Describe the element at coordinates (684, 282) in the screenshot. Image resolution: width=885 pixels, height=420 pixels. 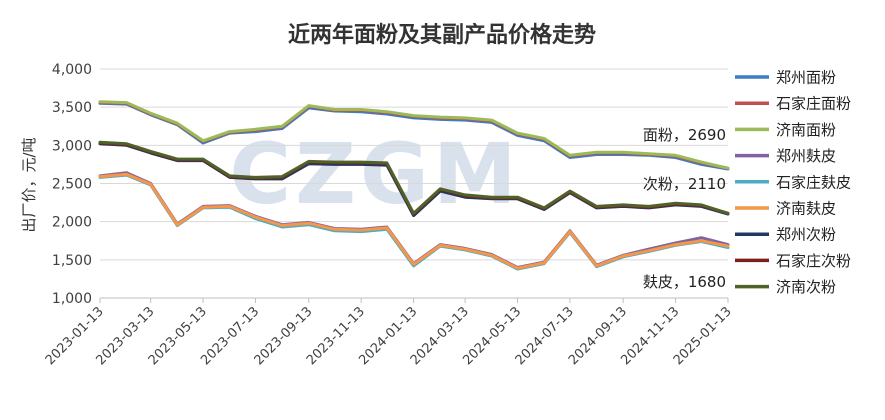
I see `annotation-label: 麸皮，1680` at that location.